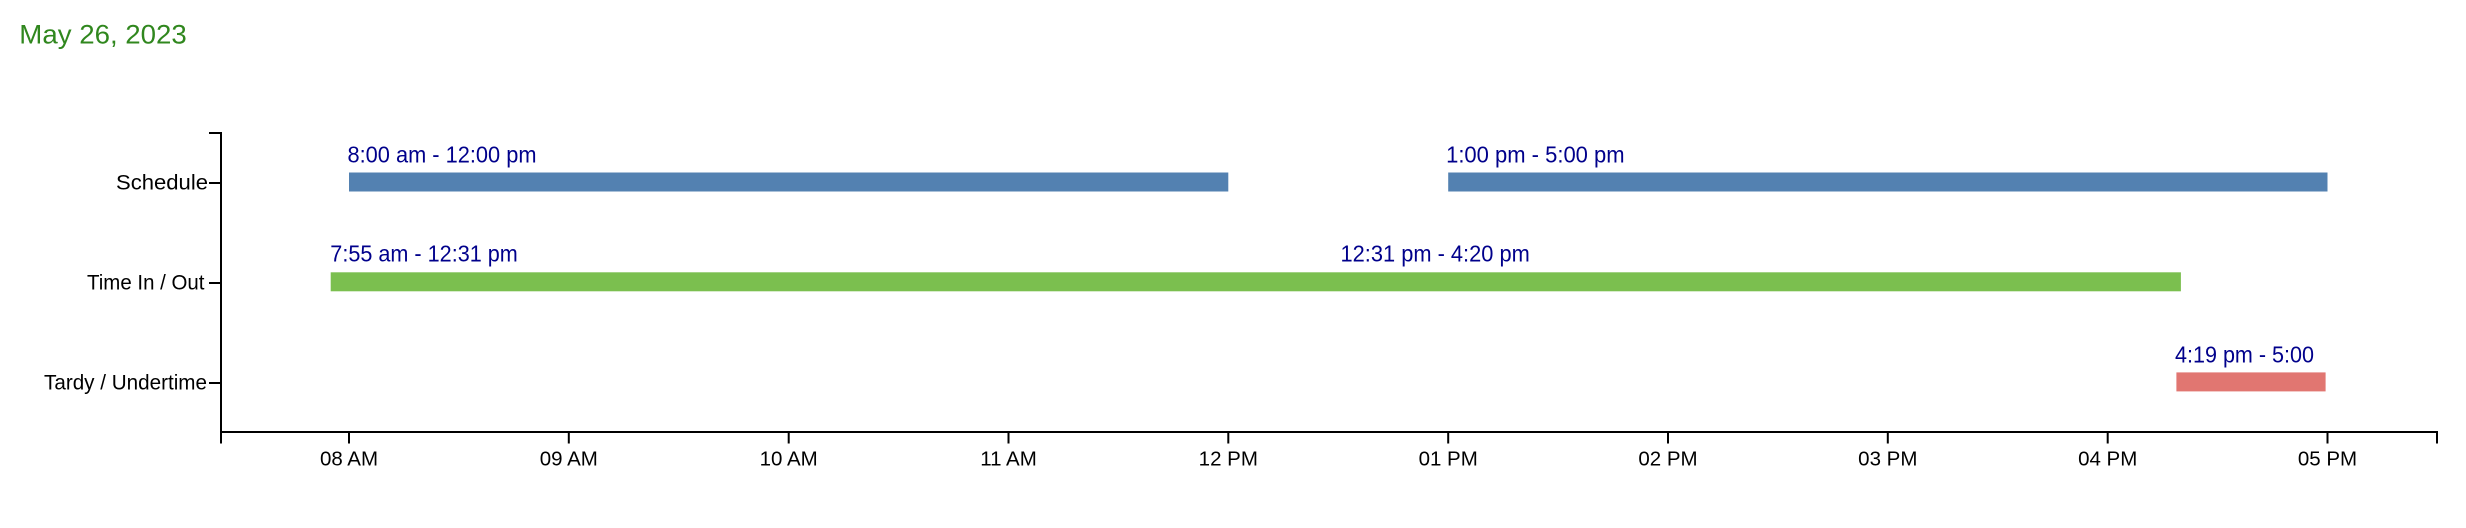 Image resolution: width=2466 pixels, height=528 pixels. What do you see at coordinates (789, 458) in the screenshot?
I see `svg-text: 10 AM` at bounding box center [789, 458].